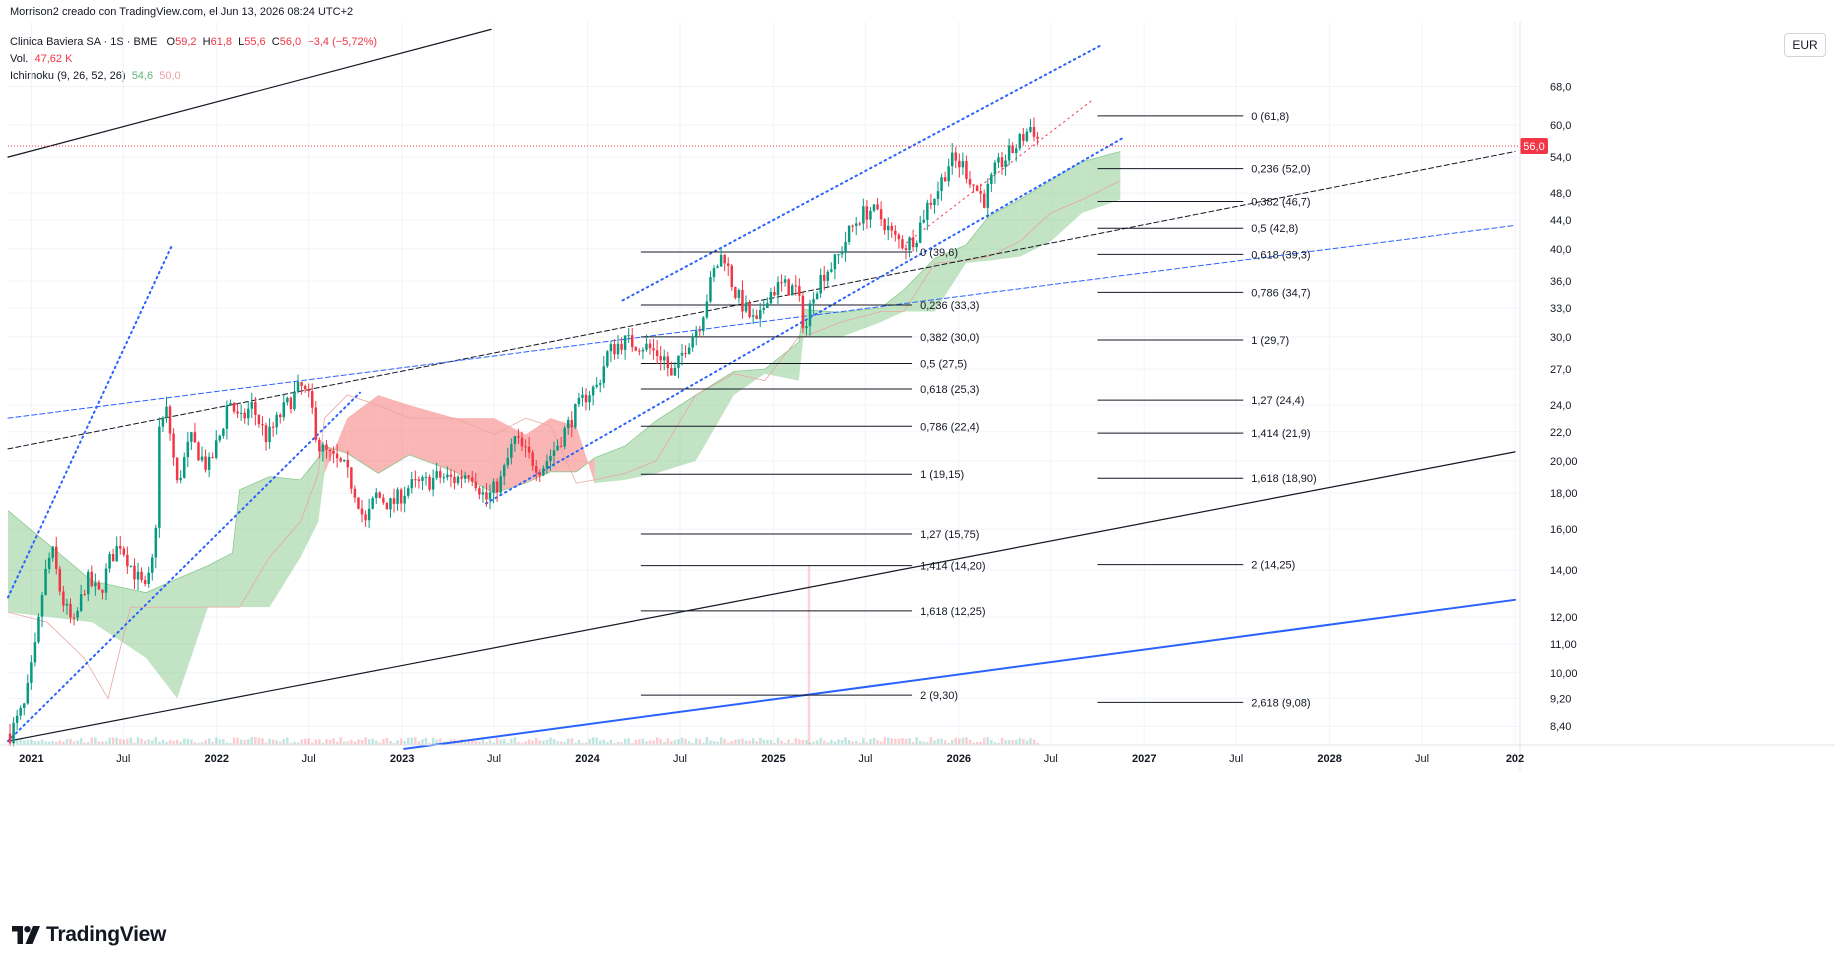  I want to click on price-tick-label: 33,0, so click(1560, 309).